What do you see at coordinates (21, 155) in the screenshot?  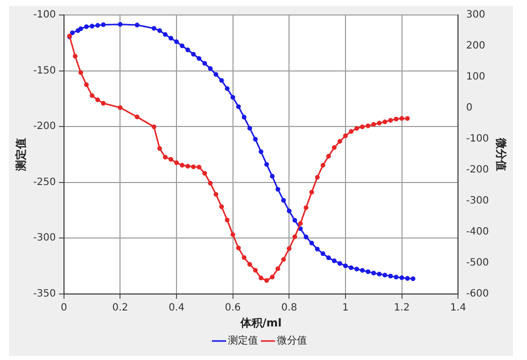 I see `y-axis-title: 测定值` at bounding box center [21, 155].